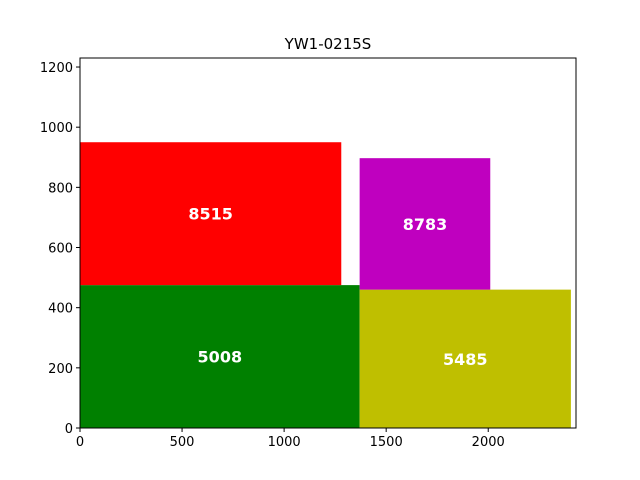 The height and width of the screenshot is (480, 640). Describe the element at coordinates (488, 442) in the screenshot. I see `x-tick-label: 2000` at that location.